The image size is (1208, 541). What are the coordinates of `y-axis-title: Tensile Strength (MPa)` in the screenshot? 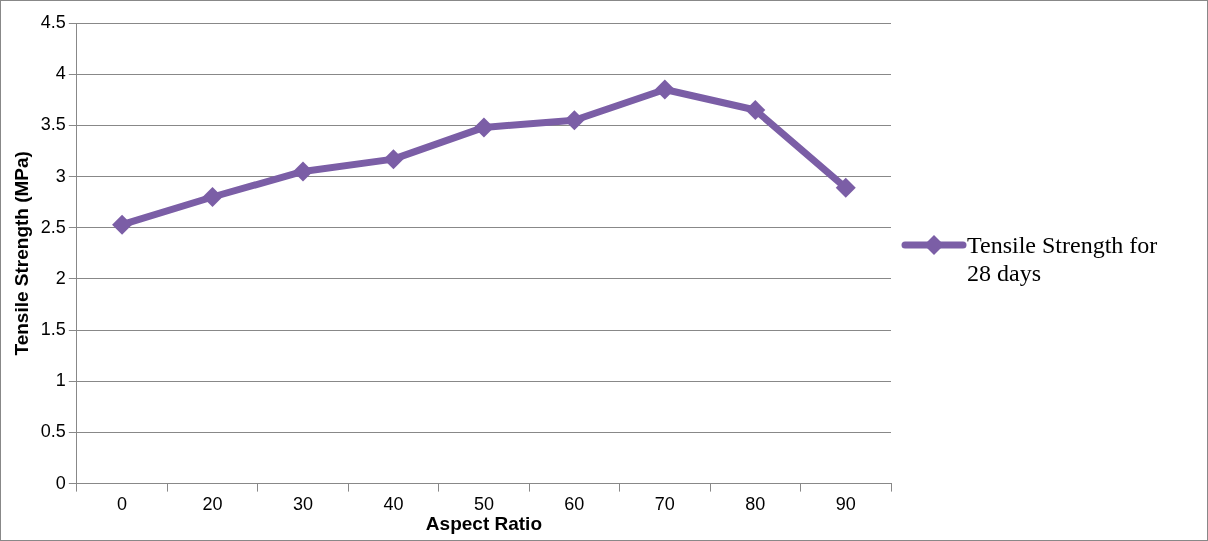 It's located at (21, 253).